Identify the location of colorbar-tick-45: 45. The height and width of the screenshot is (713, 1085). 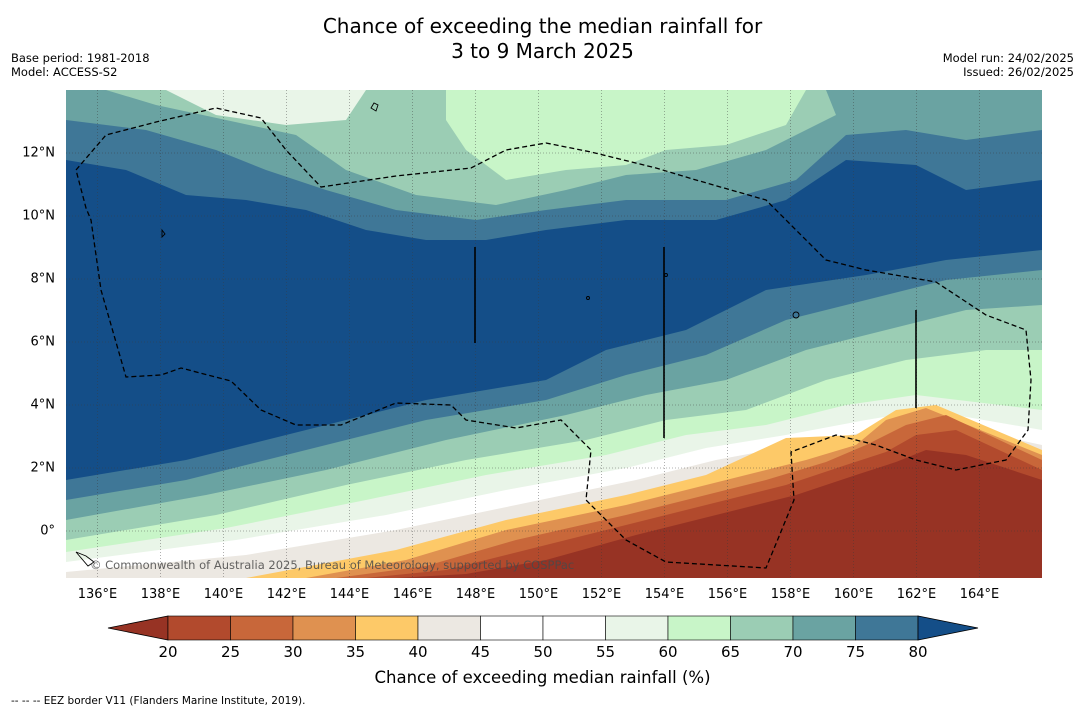
(480, 652).